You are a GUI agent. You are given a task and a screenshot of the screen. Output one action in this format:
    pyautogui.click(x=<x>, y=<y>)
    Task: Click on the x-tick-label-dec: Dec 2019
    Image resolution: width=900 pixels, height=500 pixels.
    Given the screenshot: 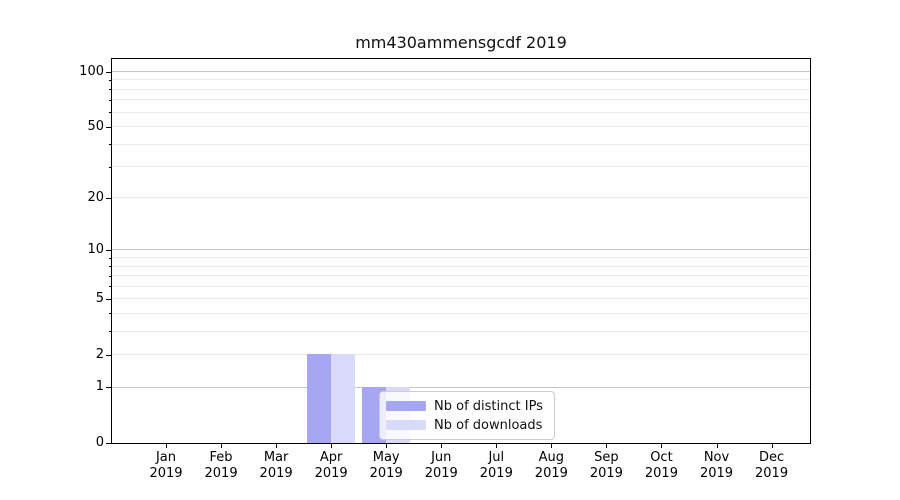 What is the action you would take?
    pyautogui.click(x=772, y=465)
    